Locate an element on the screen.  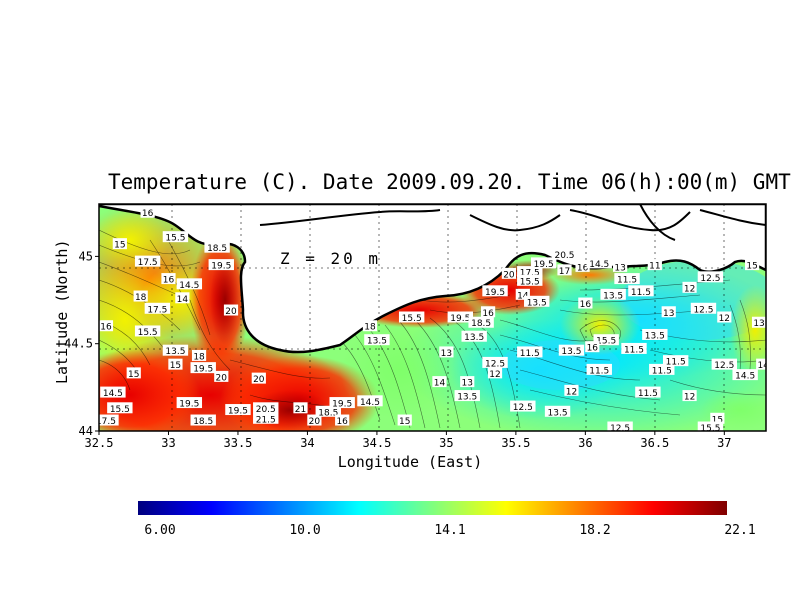
contour-label: 21 is located at coordinates (300, 408).